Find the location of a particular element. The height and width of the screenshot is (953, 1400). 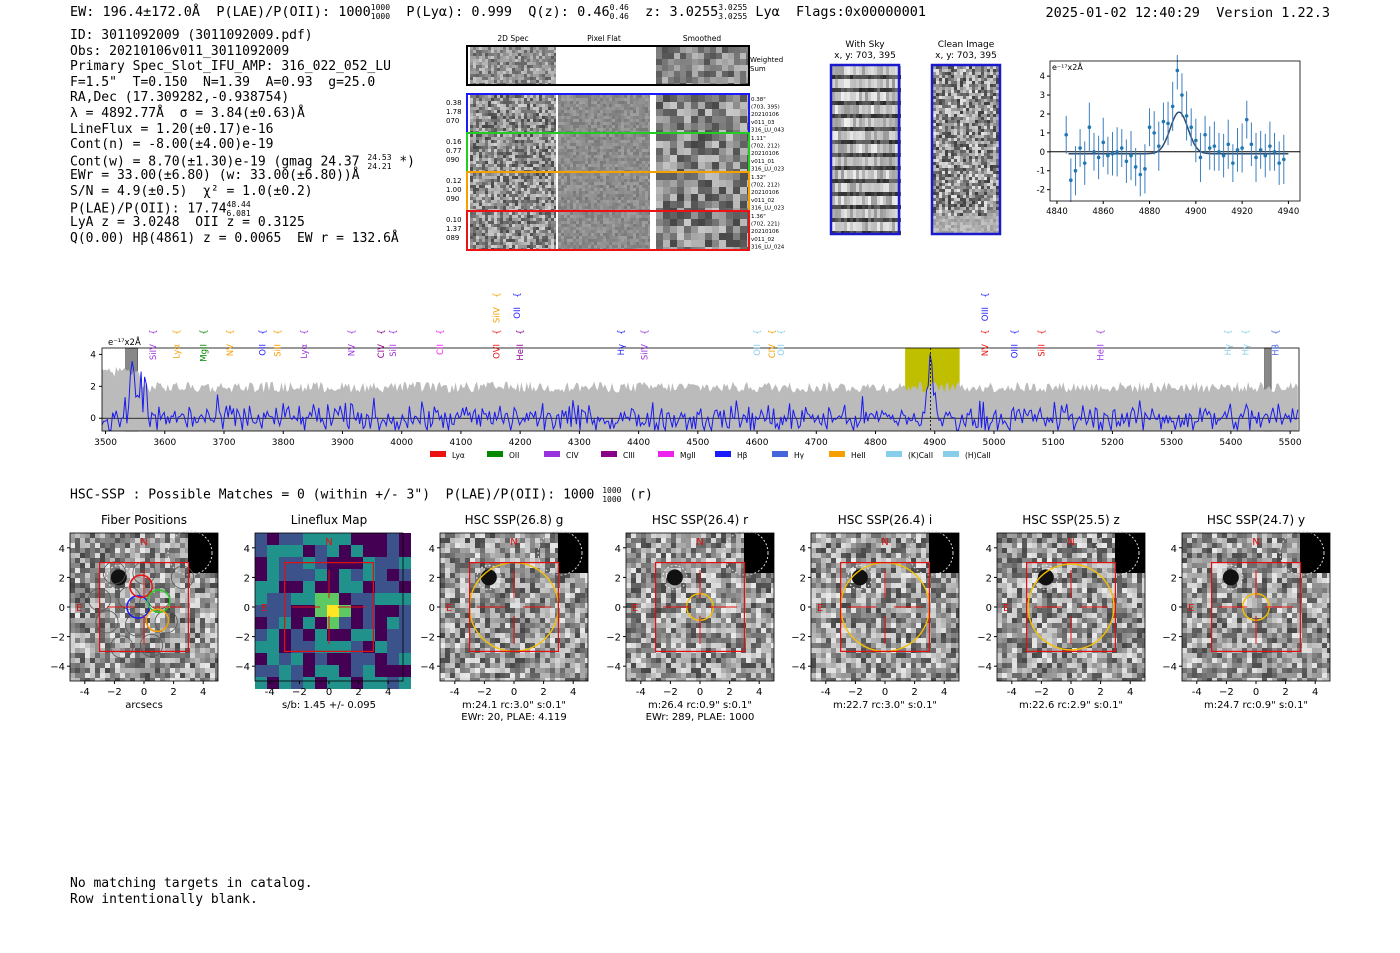

row-right-label: 20210106 is located at coordinates (765, 154).